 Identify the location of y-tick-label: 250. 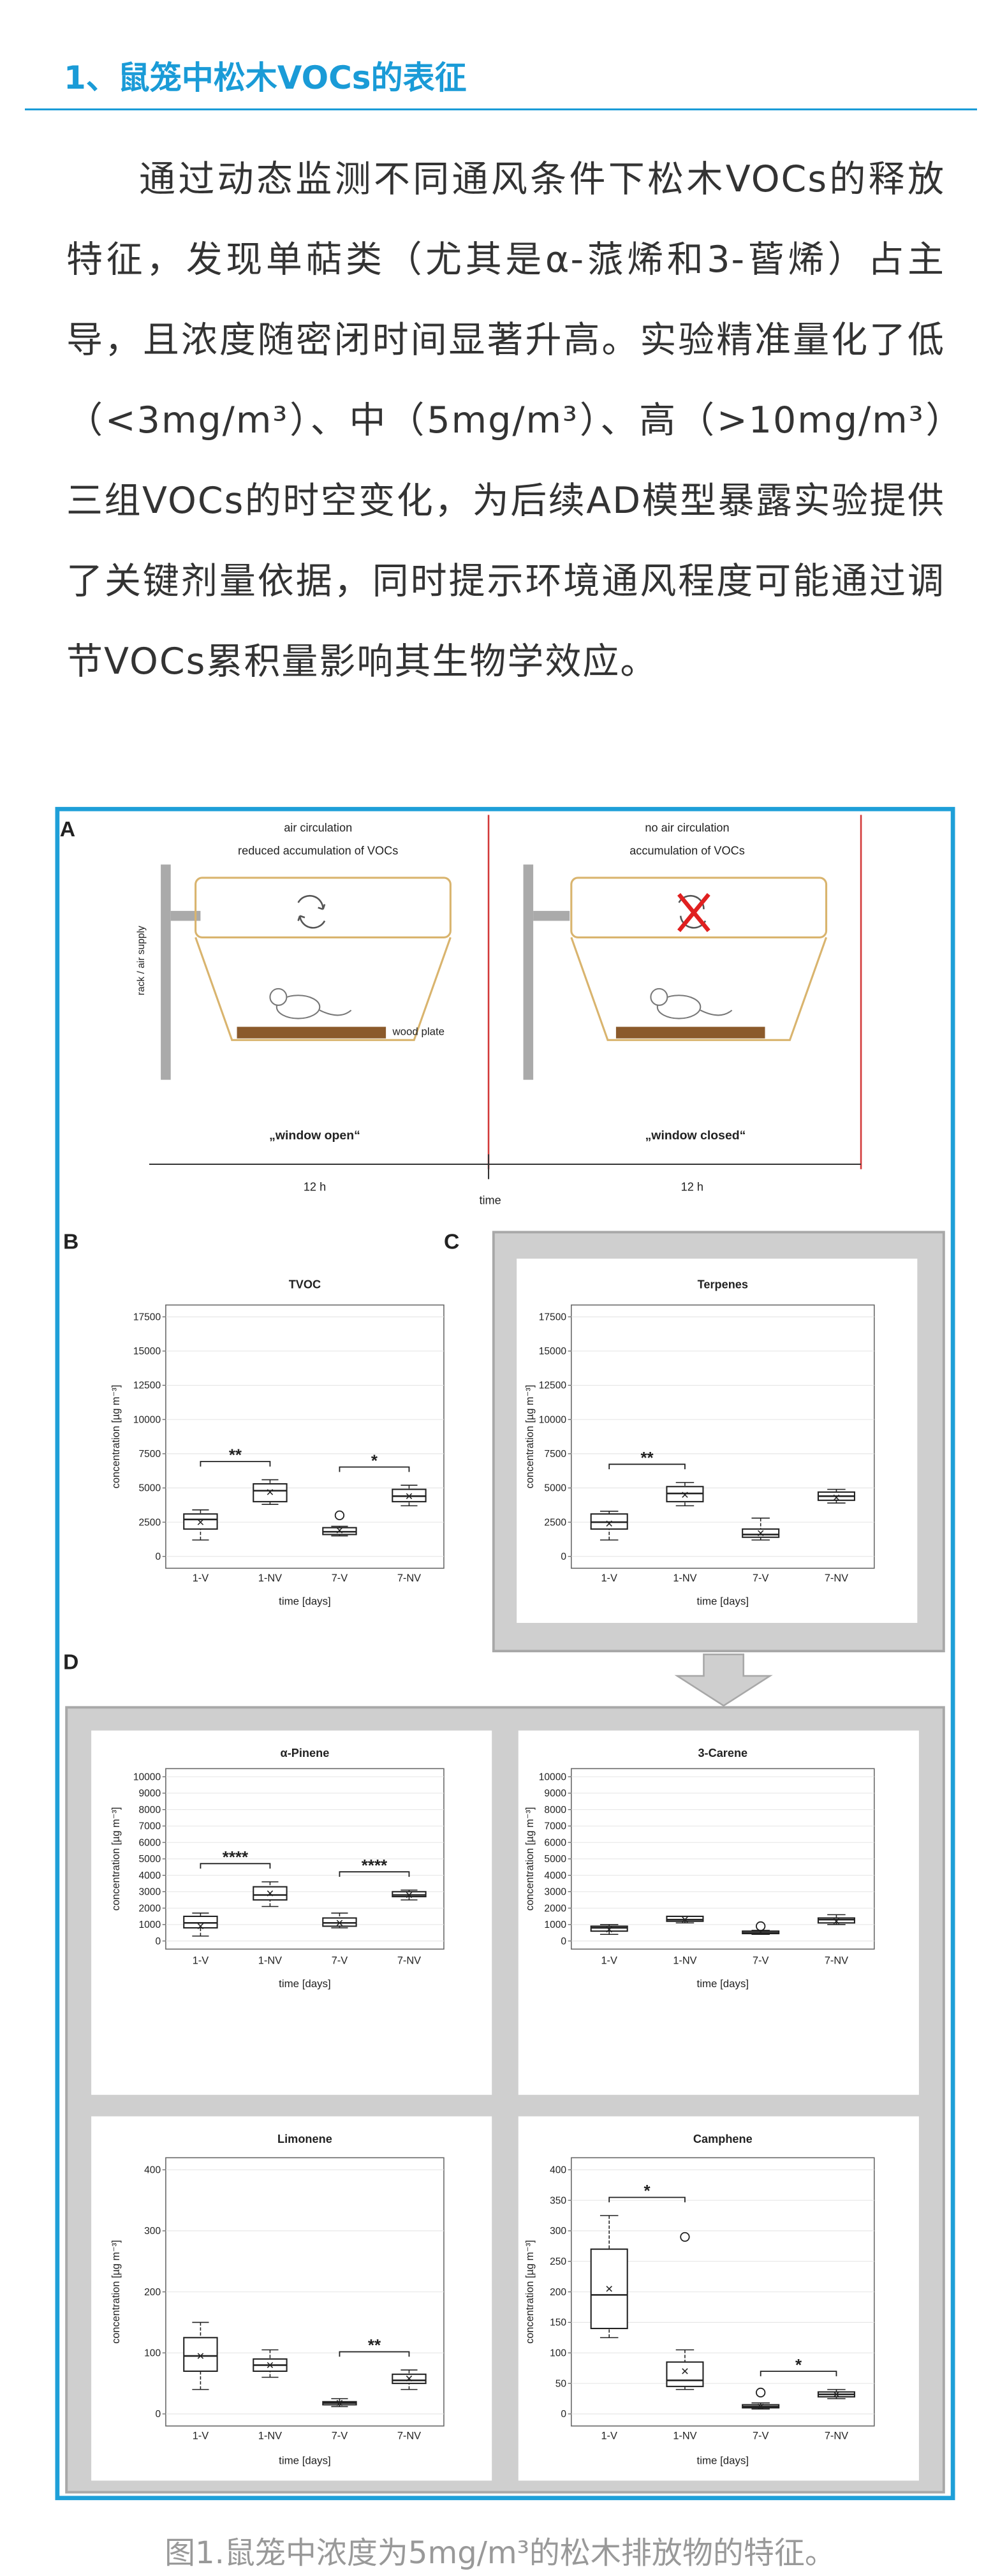
(558, 2261).